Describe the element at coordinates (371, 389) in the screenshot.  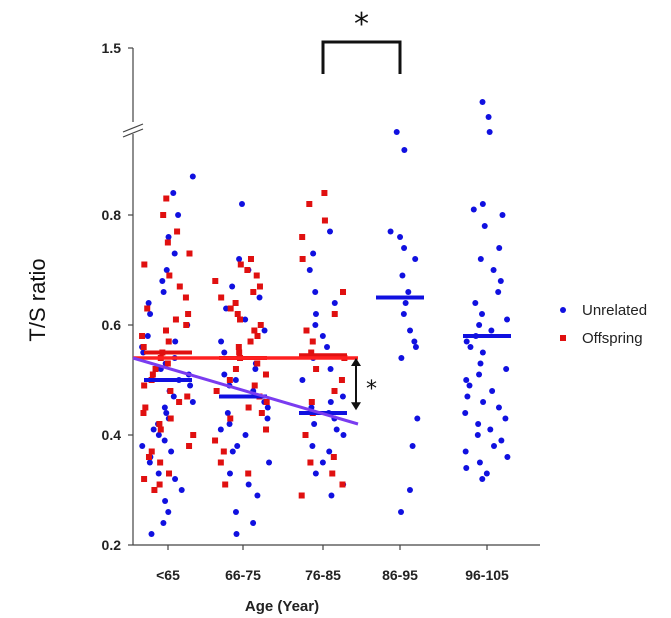
I see `double-arrow-star: *` at that location.